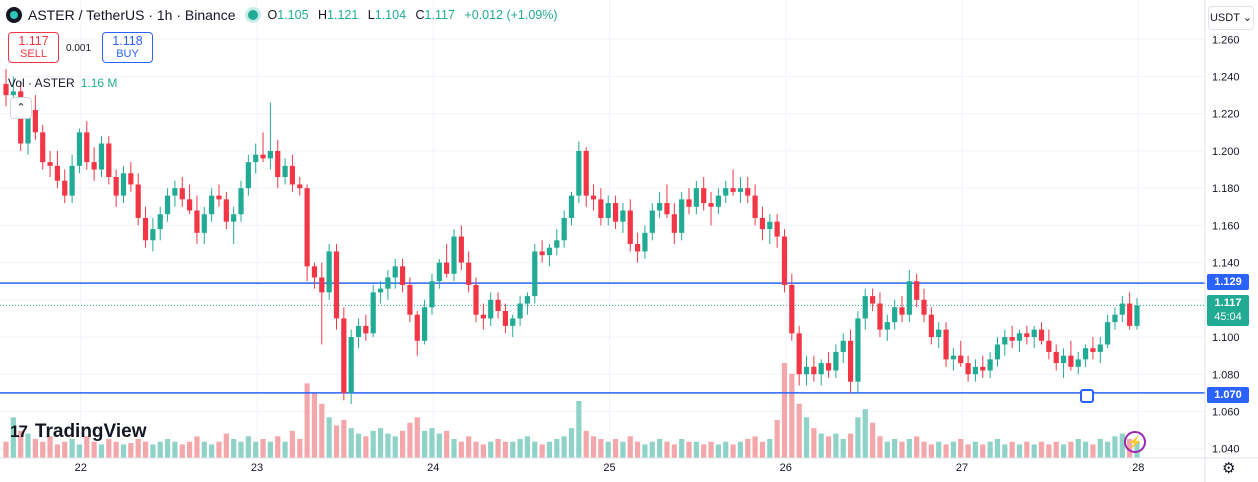 The height and width of the screenshot is (482, 1258). I want to click on currency-dropdown: USDT ⌄, so click(1231, 18).